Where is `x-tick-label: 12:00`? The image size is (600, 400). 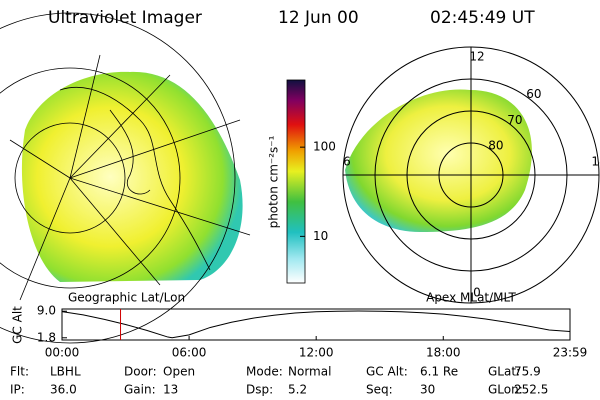
x-tick-label: 12:00 is located at coordinates (316, 353).